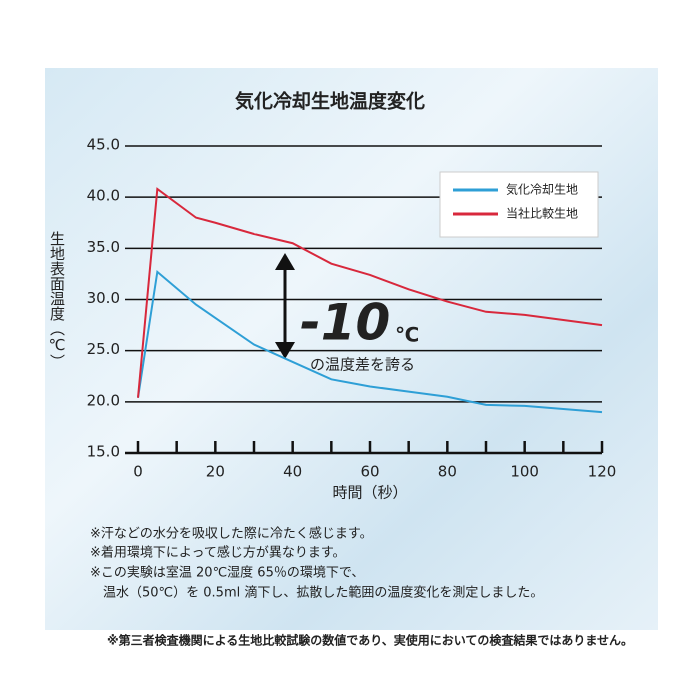 The height and width of the screenshot is (700, 700). What do you see at coordinates (362, 365) in the screenshot?
I see `annotation-text: の温度差を誇る` at bounding box center [362, 365].